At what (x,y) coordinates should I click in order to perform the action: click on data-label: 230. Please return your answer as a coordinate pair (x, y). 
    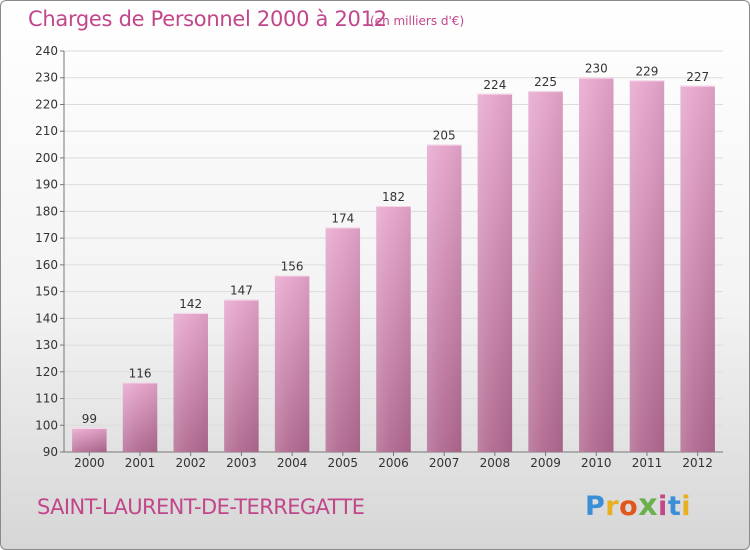
    Looking at the image, I should click on (596, 69).